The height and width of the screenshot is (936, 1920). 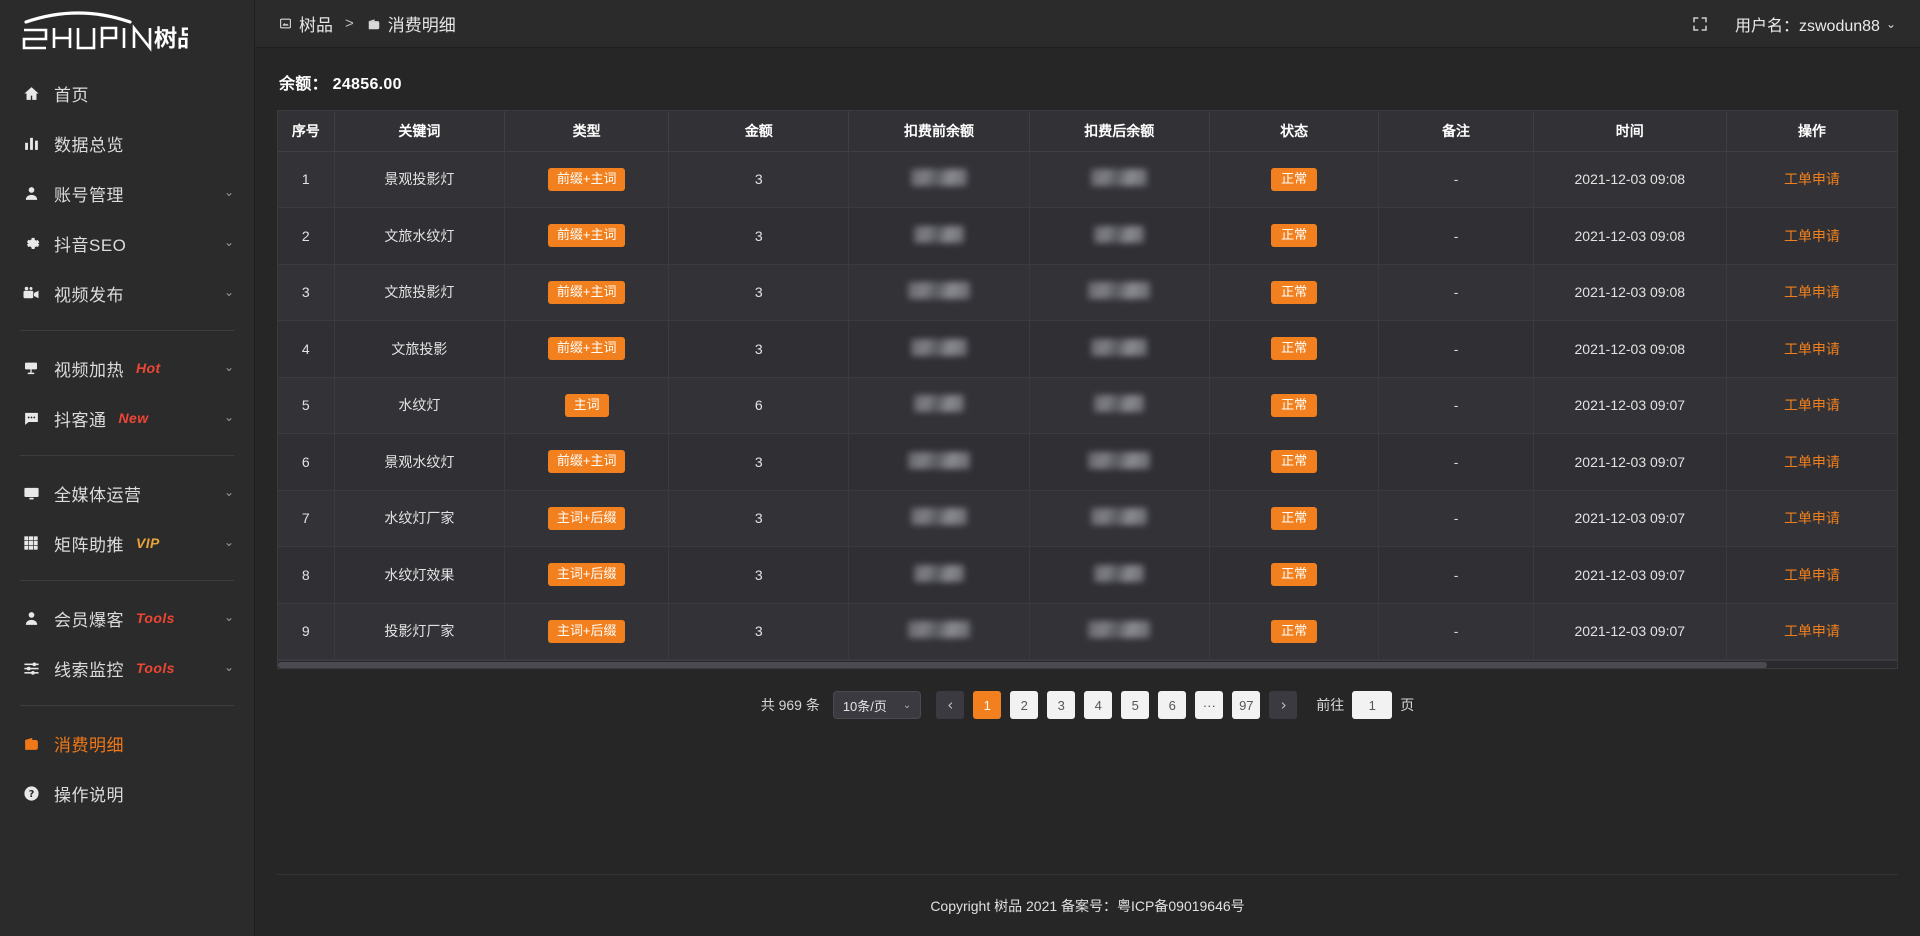 What do you see at coordinates (127, 705) in the screenshot?
I see `menu-divider` at bounding box center [127, 705].